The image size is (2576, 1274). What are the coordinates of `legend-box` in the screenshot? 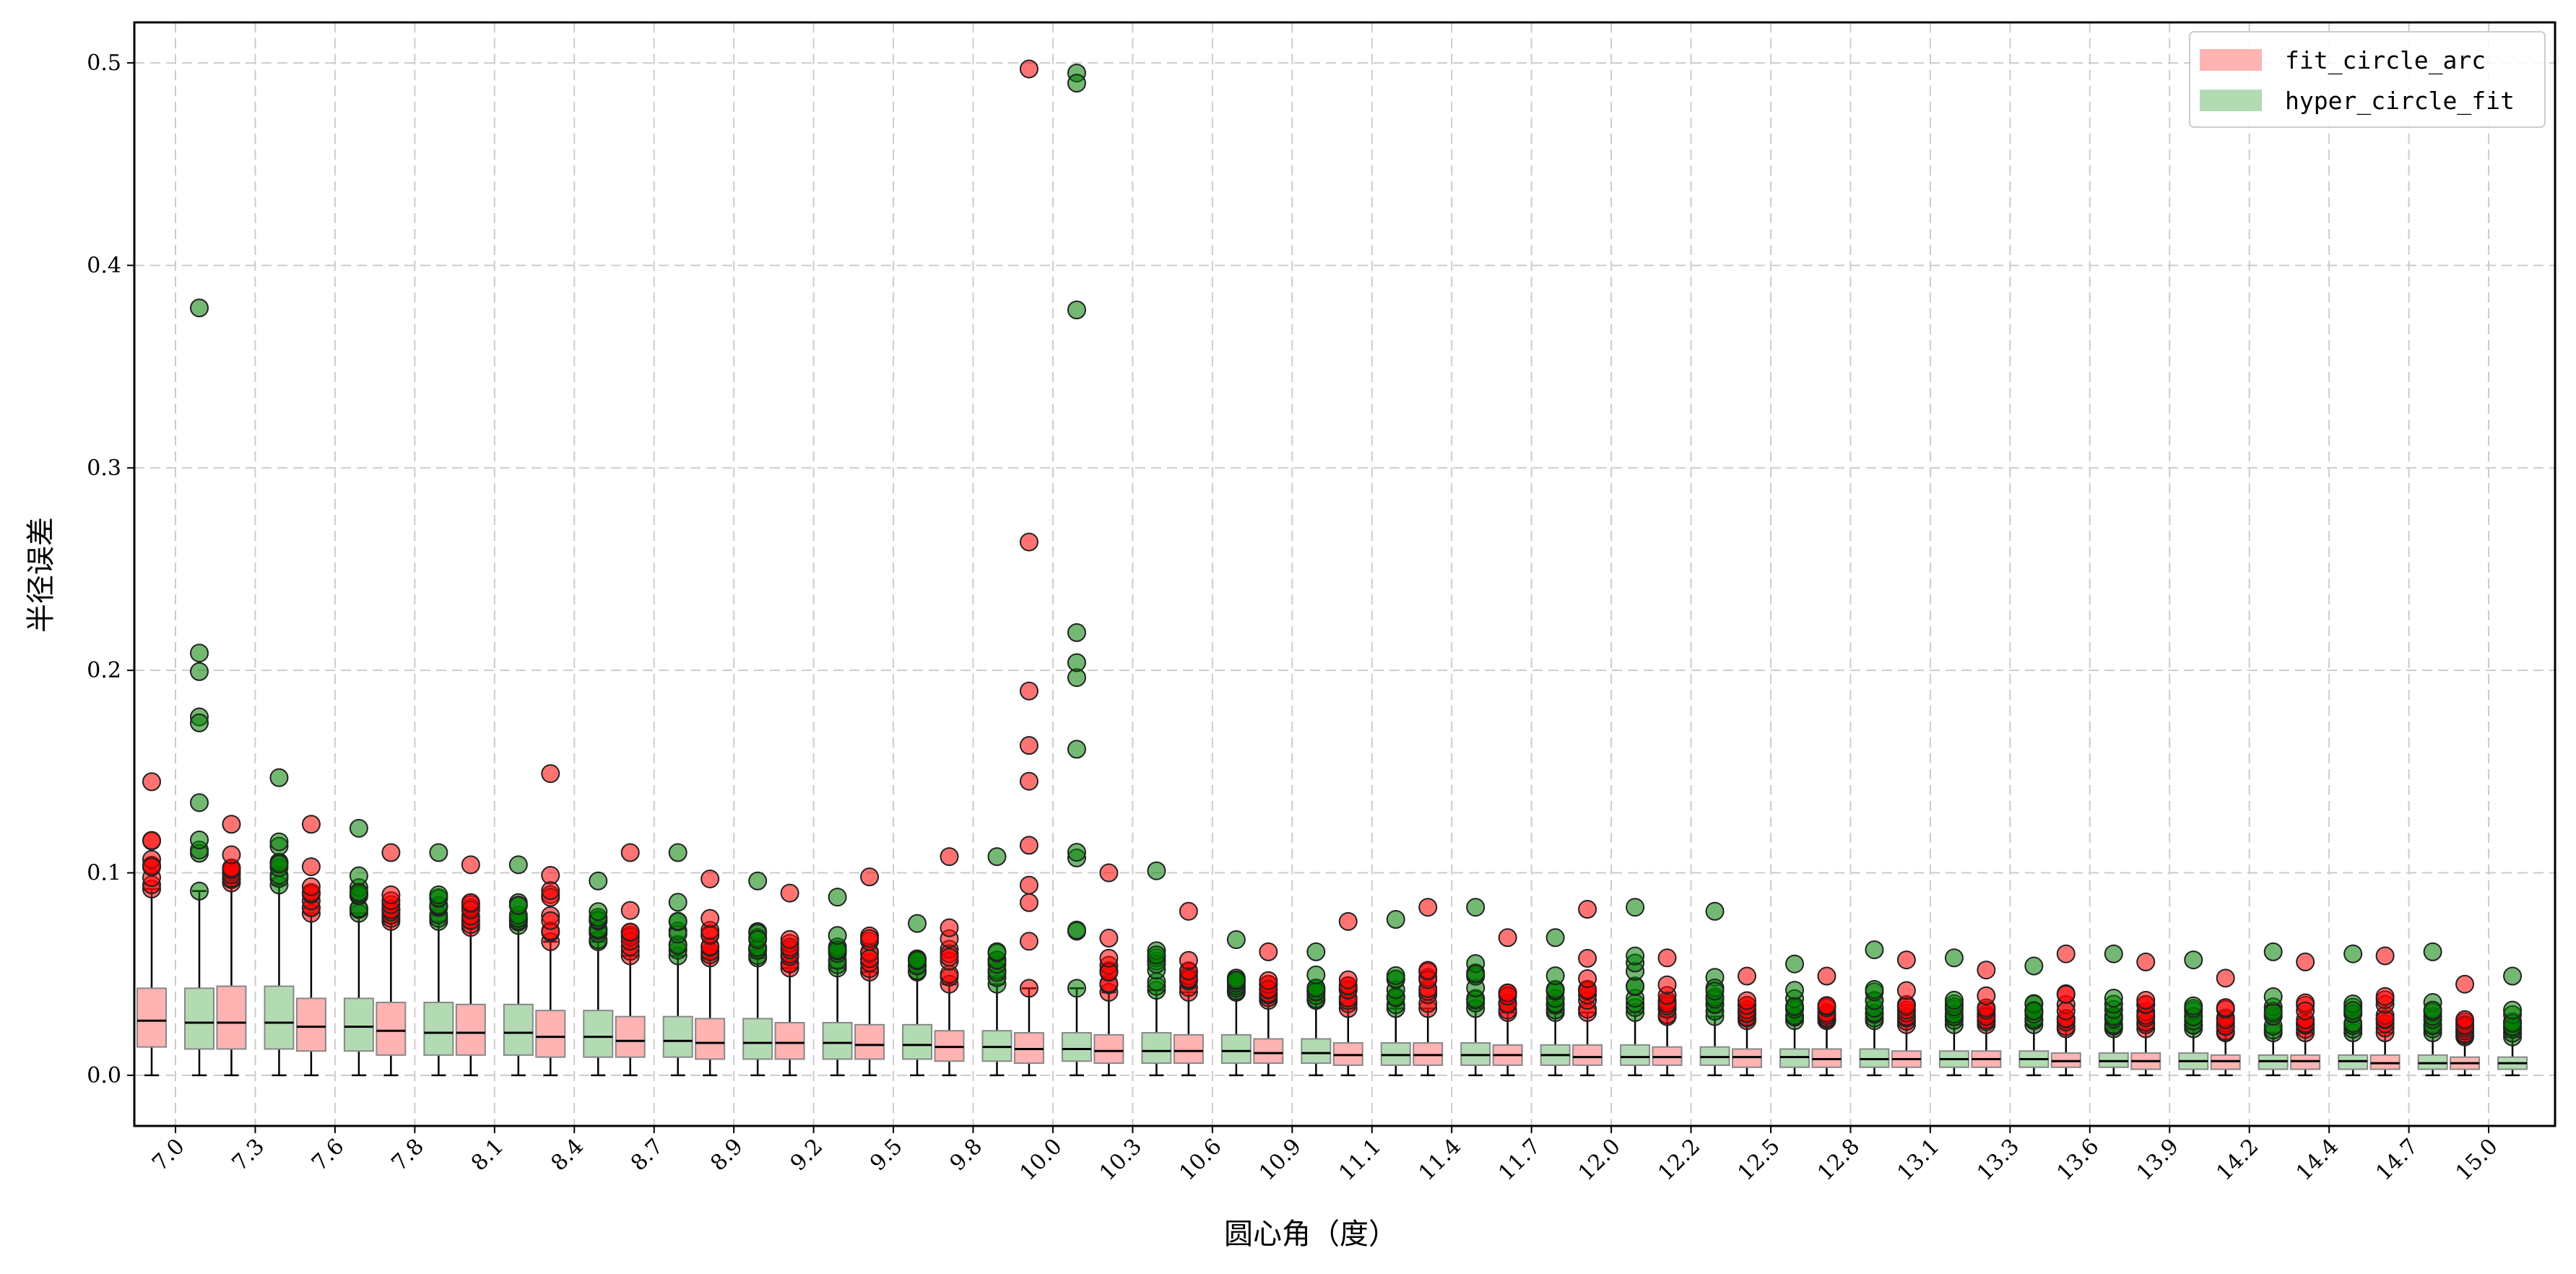 It's located at (2367, 79).